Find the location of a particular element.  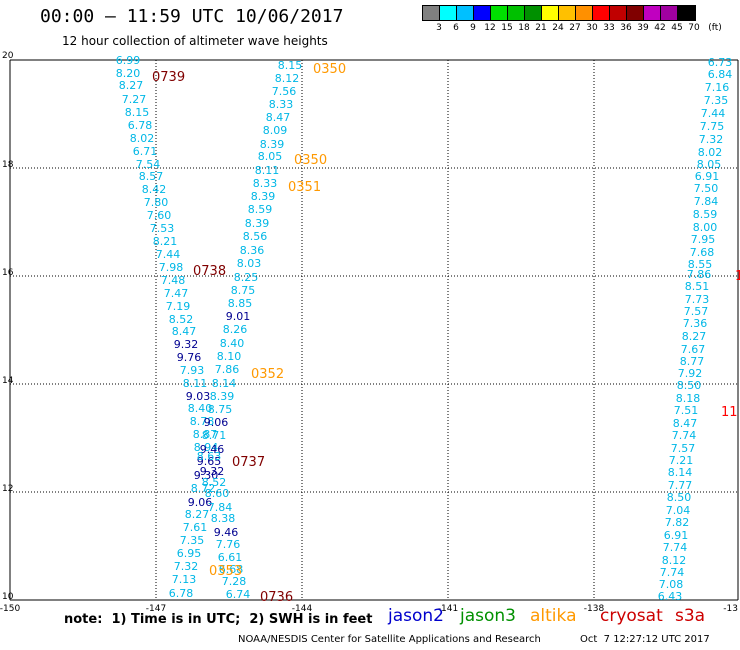

pass-time-label: 0739 is located at coordinates (168, 77).